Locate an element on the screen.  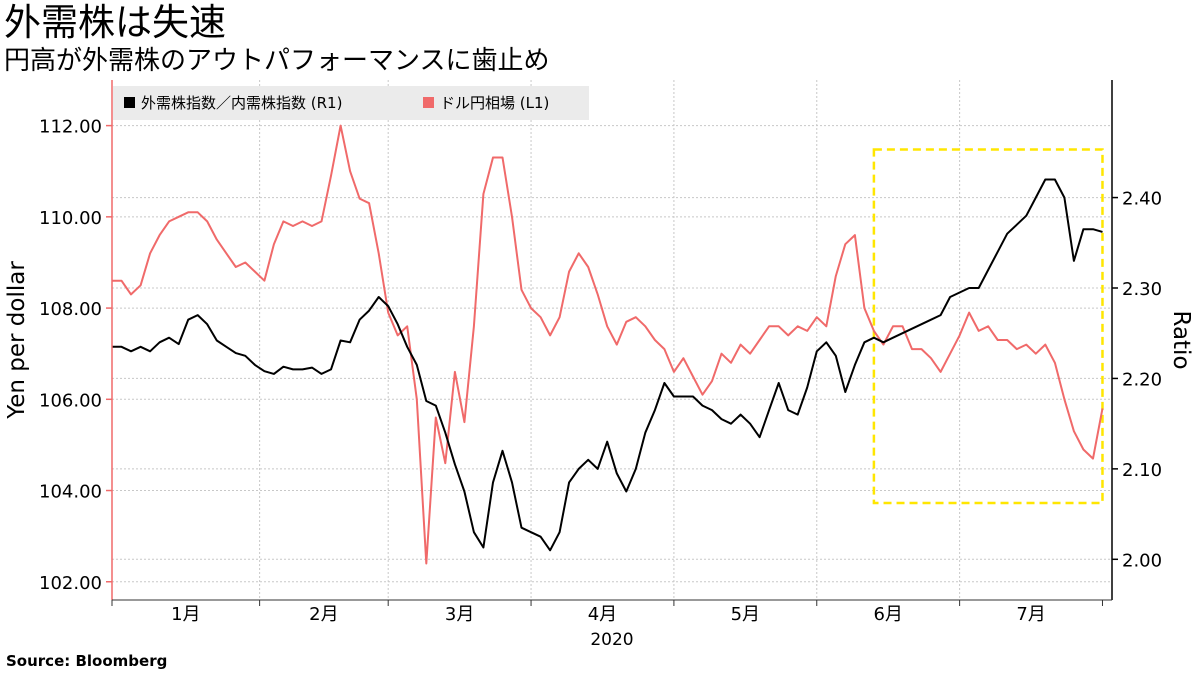
x-tick-label: 4月 is located at coordinates (602, 614).